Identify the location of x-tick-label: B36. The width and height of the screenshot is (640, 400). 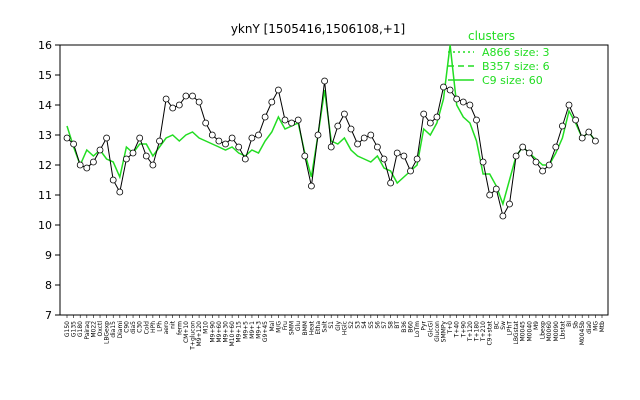
(404, 327).